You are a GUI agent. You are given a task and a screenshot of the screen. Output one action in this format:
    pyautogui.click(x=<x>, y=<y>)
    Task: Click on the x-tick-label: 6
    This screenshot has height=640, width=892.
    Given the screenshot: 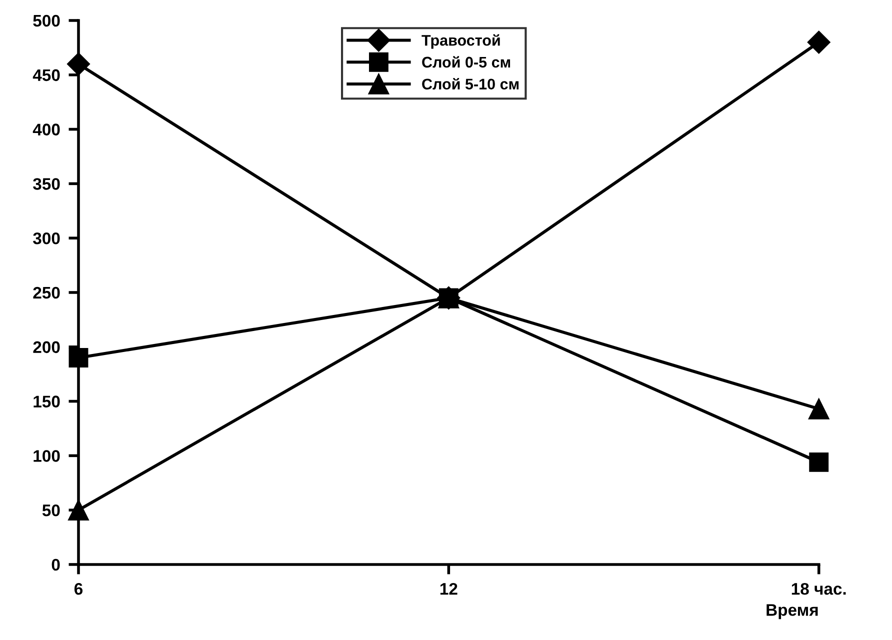 What is the action you would take?
    pyautogui.click(x=78, y=588)
    